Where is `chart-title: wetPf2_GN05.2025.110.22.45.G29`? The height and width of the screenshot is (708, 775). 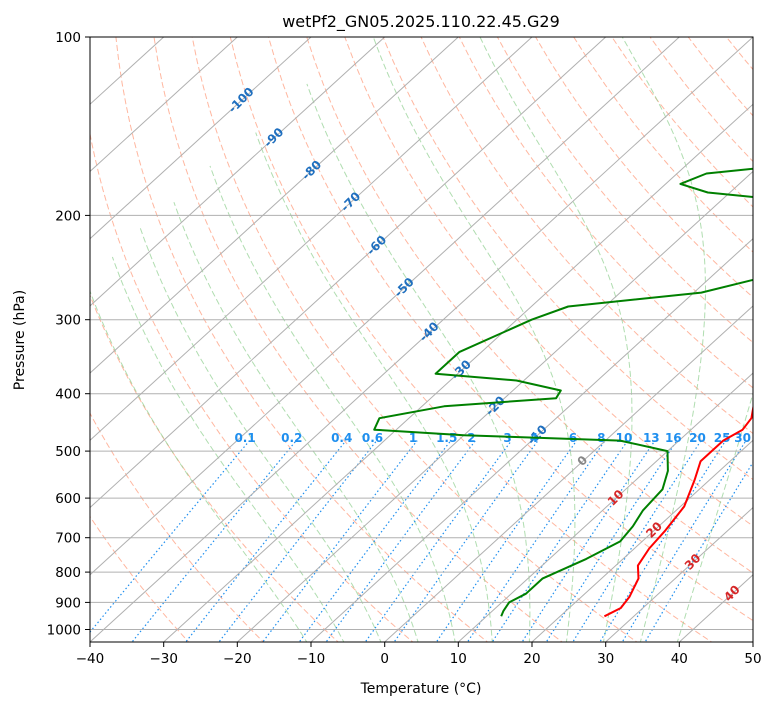
chart-title: wetPf2_GN05.2025.110.22.45.G29 is located at coordinates (421, 22).